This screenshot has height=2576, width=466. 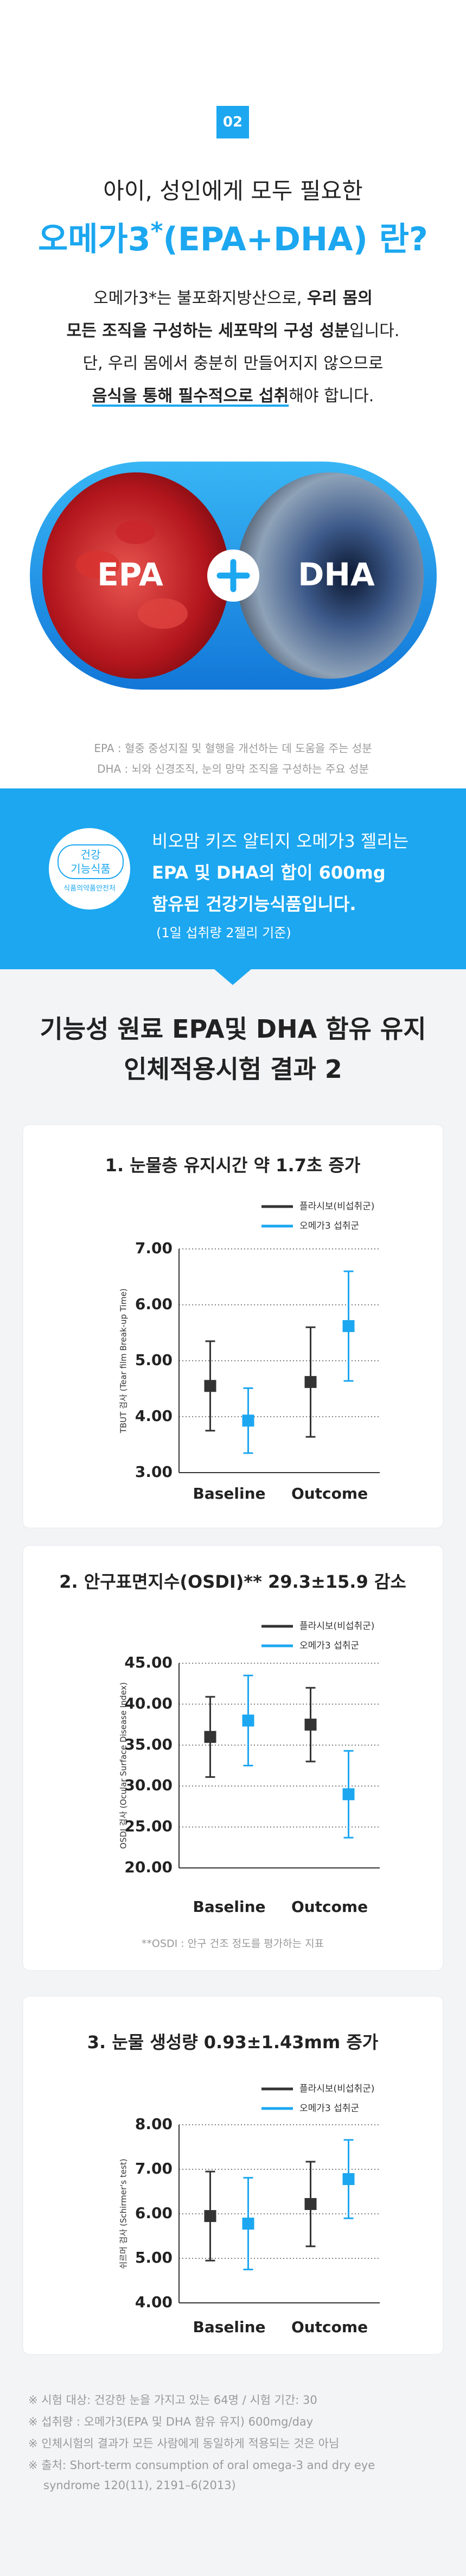 I want to click on paragraph-segment: 음식을 통해 필수적으로 섭취, so click(x=191, y=396).